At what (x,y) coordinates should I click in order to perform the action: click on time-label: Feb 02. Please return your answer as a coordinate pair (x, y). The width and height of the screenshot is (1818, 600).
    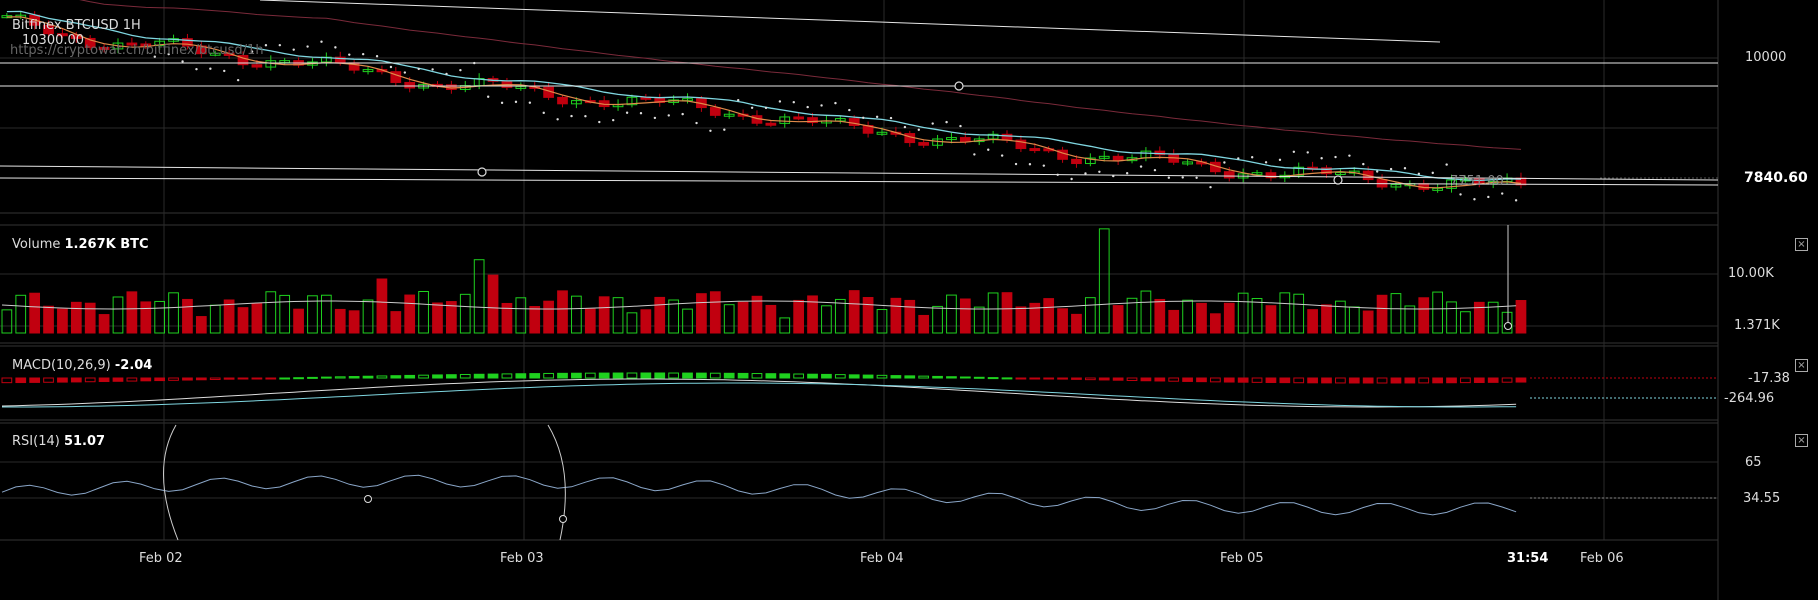
    Looking at the image, I should click on (161, 558).